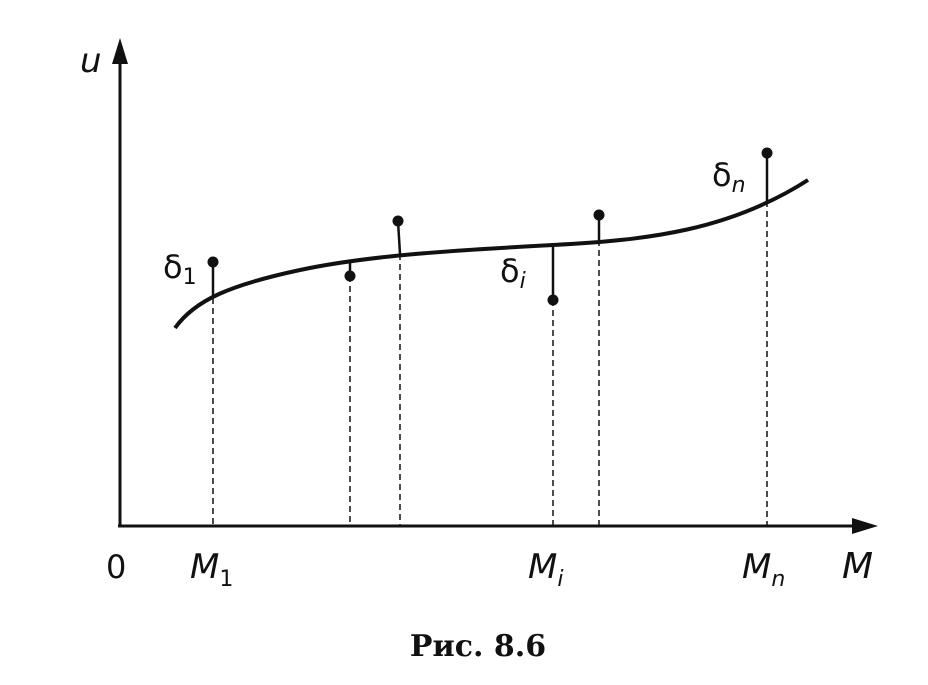 The width and height of the screenshot is (928, 685). What do you see at coordinates (857, 566) in the screenshot?
I see `x-axis-label: M` at bounding box center [857, 566].